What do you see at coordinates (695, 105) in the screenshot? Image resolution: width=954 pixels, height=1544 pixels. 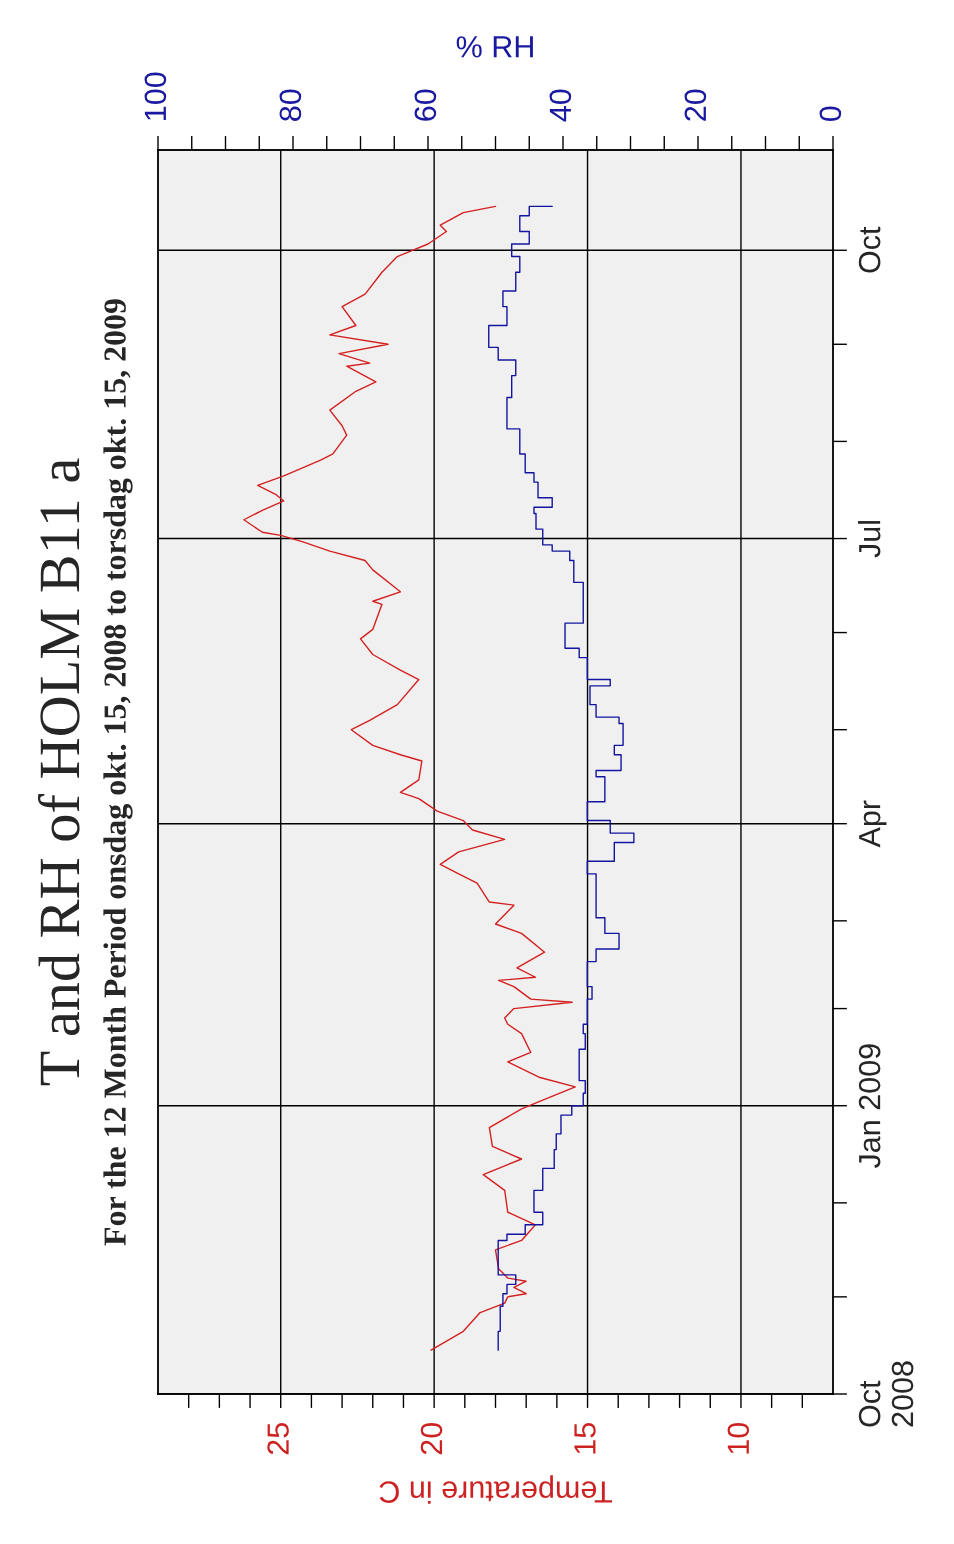 I see `x2-tick-label: 20` at bounding box center [695, 105].